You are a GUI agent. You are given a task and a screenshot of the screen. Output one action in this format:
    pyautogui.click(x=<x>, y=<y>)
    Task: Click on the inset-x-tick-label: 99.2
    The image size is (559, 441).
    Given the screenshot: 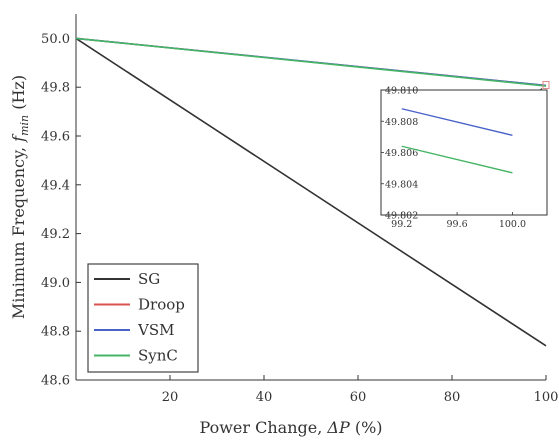 What is the action you would take?
    pyautogui.click(x=401, y=224)
    